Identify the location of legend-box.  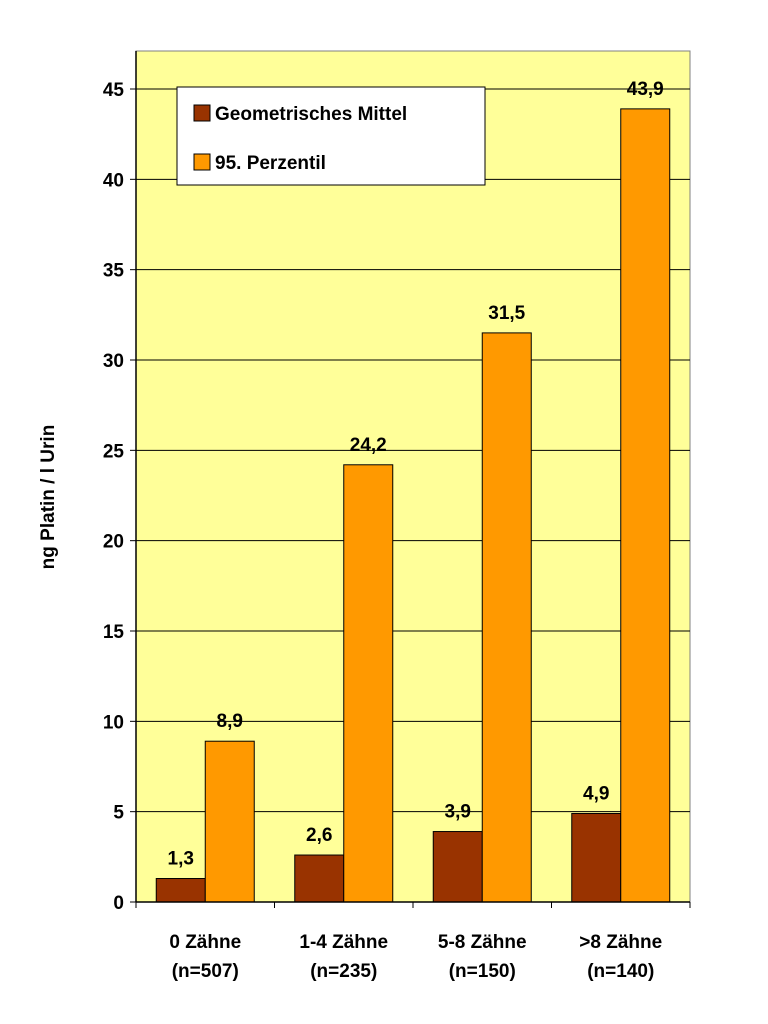
(331, 136).